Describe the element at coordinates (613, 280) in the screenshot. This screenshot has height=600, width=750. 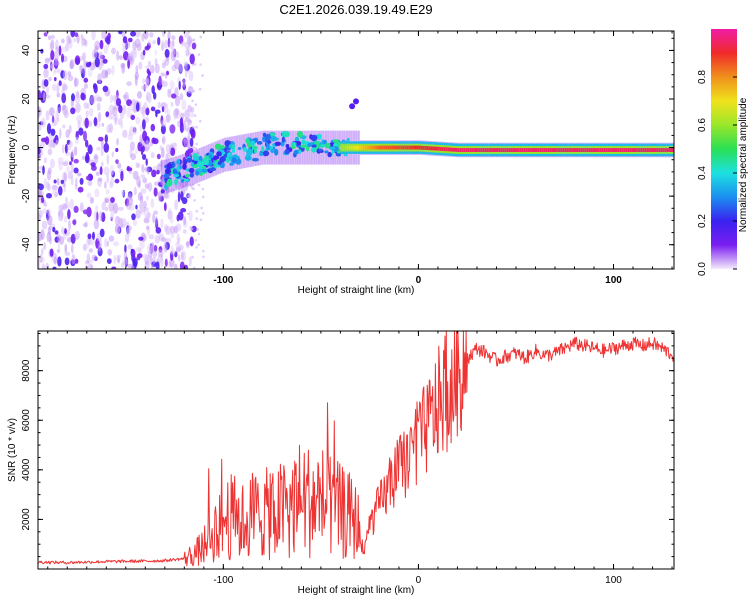
I see `x-tick-label: 100` at that location.